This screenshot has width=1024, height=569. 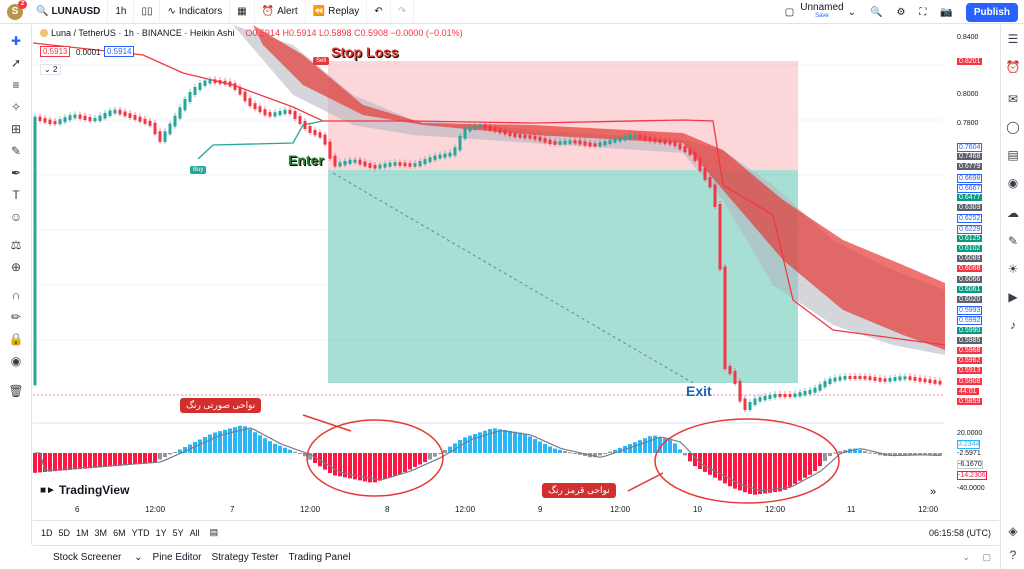 I want to click on sell-price-box: 0.5913, so click(x=55, y=51).